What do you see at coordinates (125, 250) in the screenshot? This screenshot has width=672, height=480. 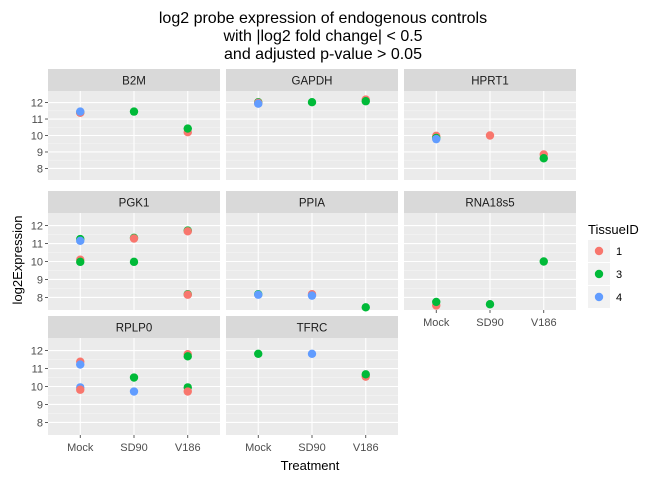 I see `facet-panel-pgk1: PGK1 8 9 10 11 12` at bounding box center [125, 250].